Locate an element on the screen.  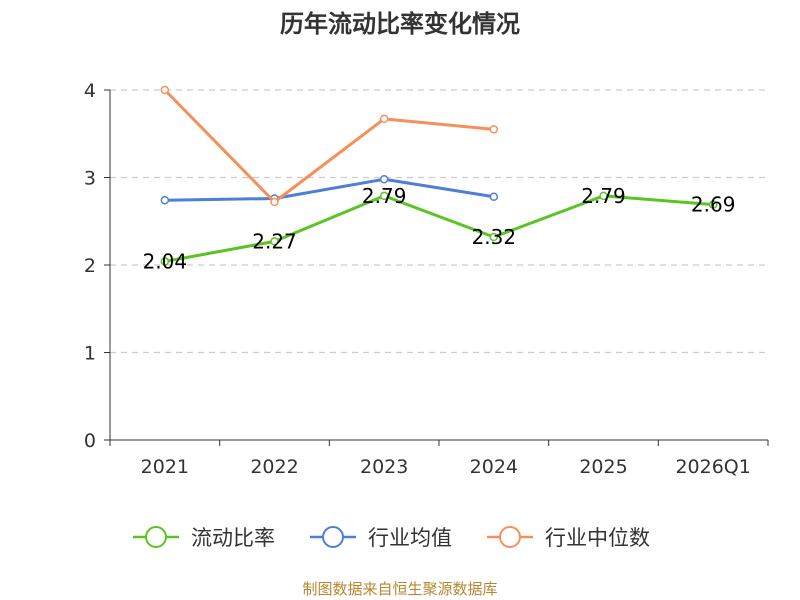
data-label-2022: 2.27 is located at coordinates (274, 241).